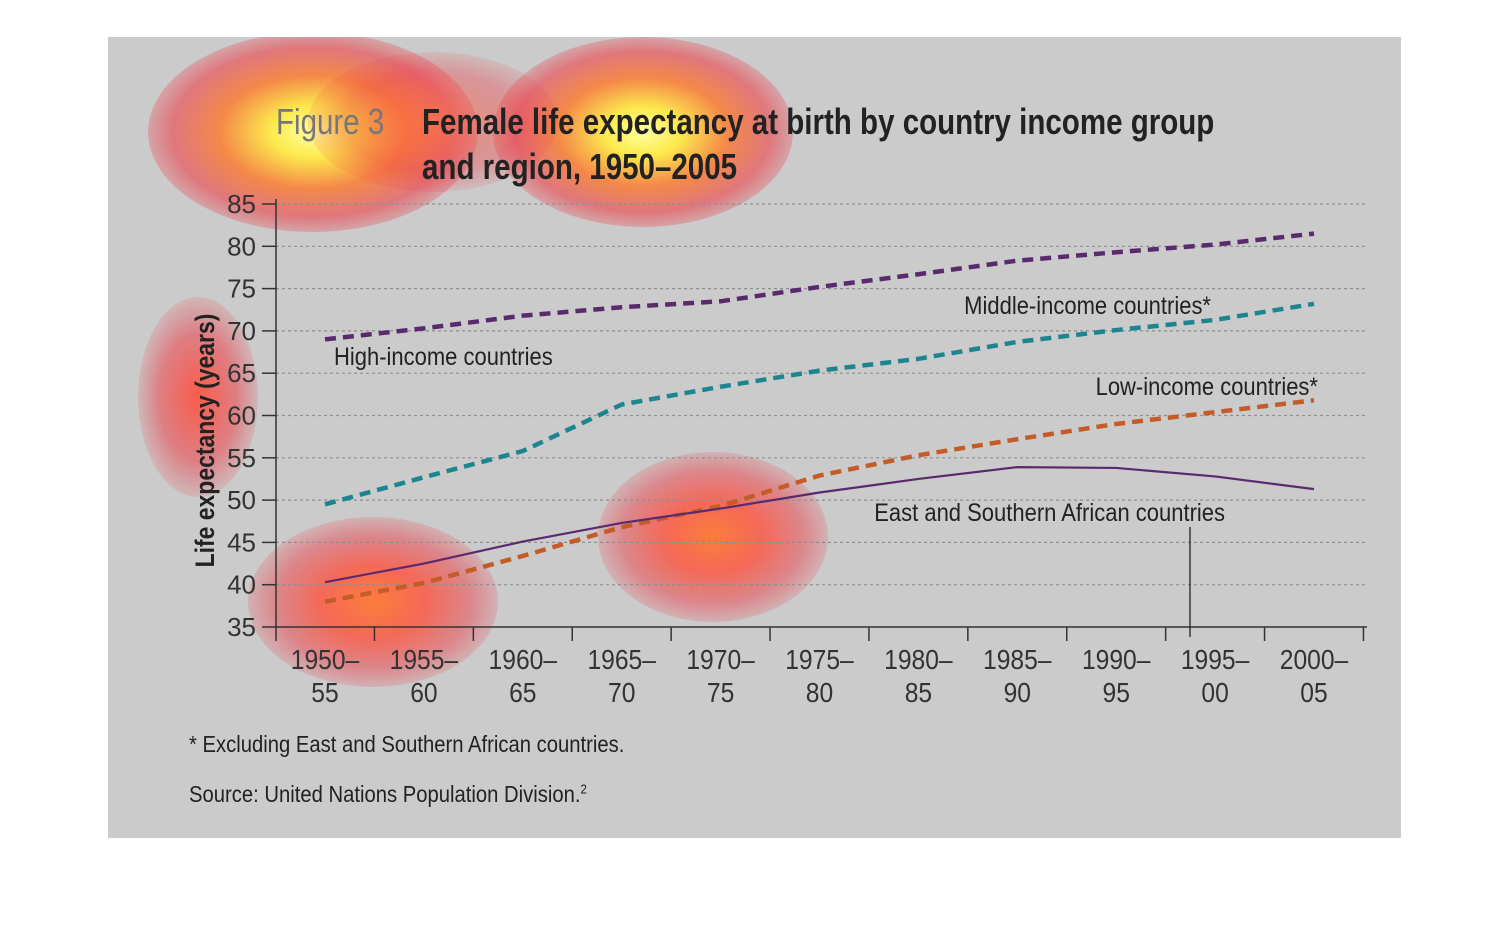 This screenshot has height=932, width=1510. I want to click on series-label-high-income: High-income countries, so click(443, 357).